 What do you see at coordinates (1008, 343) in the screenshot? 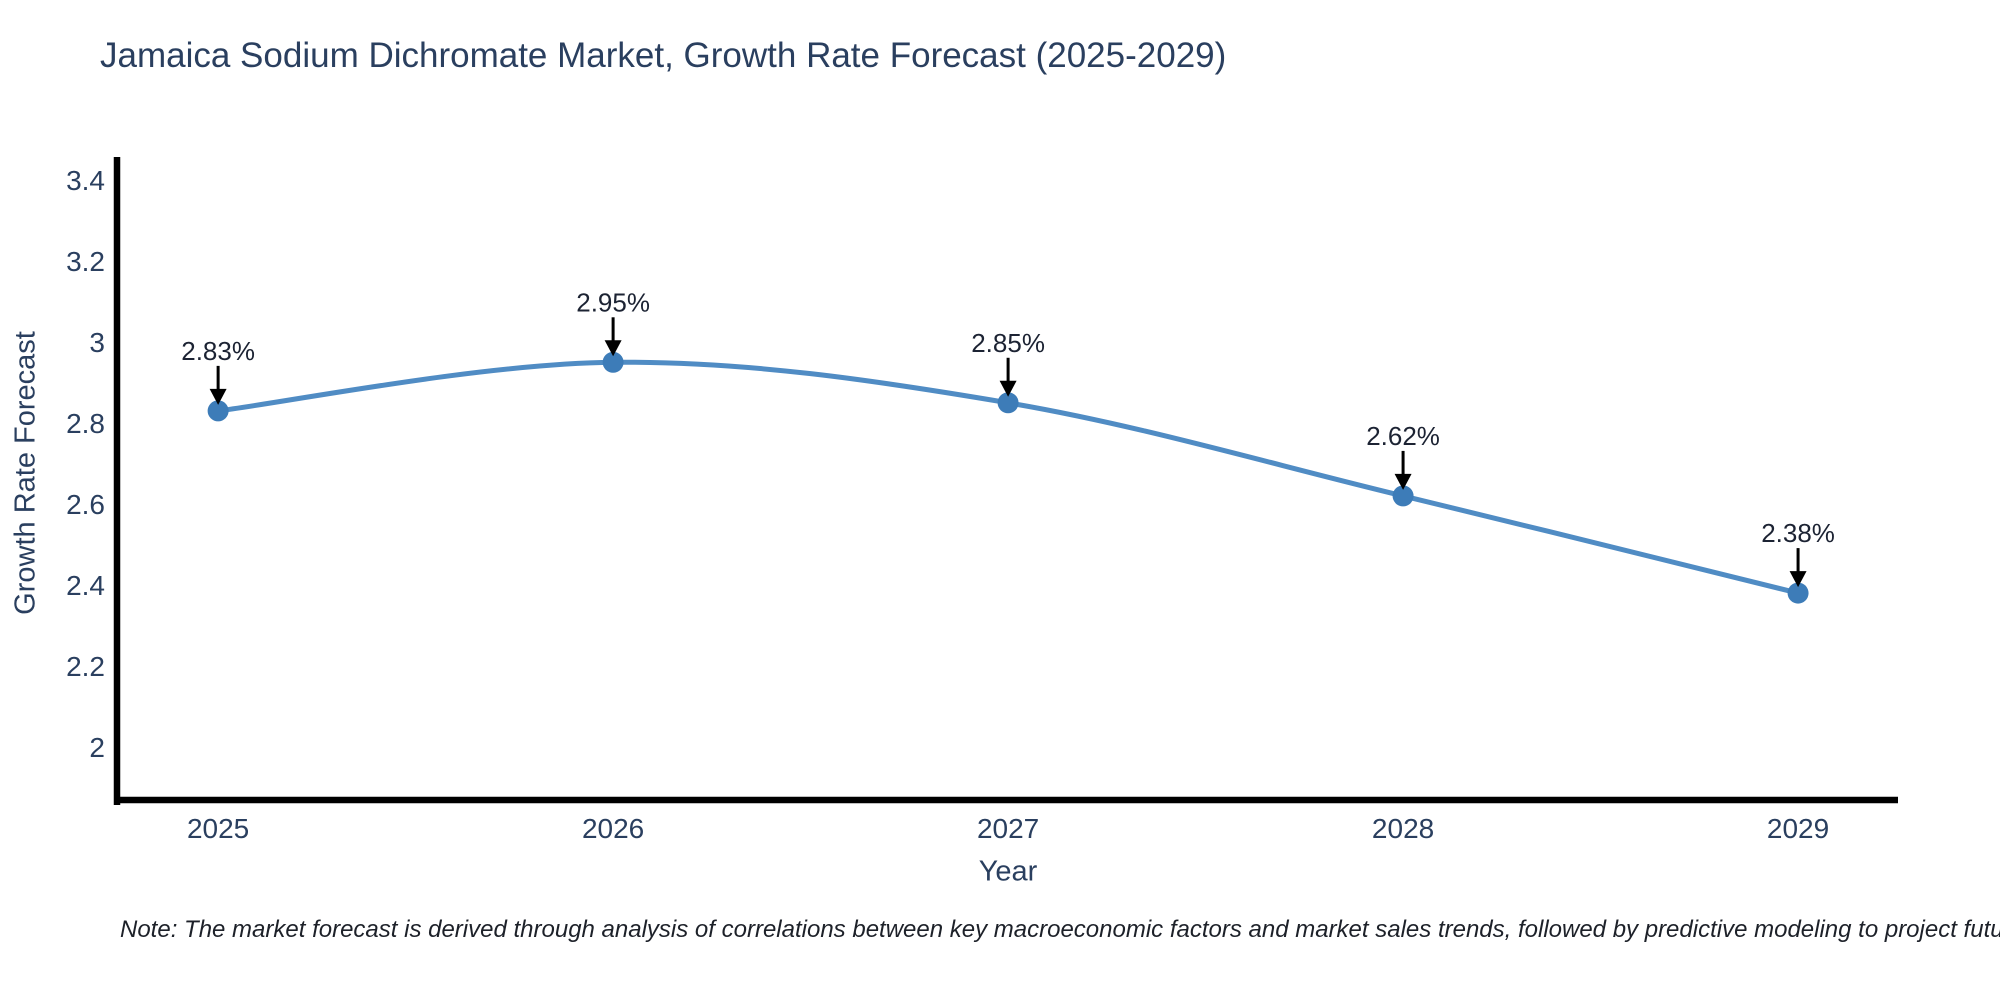
I see `annotation-label: 2.85%` at bounding box center [1008, 343].